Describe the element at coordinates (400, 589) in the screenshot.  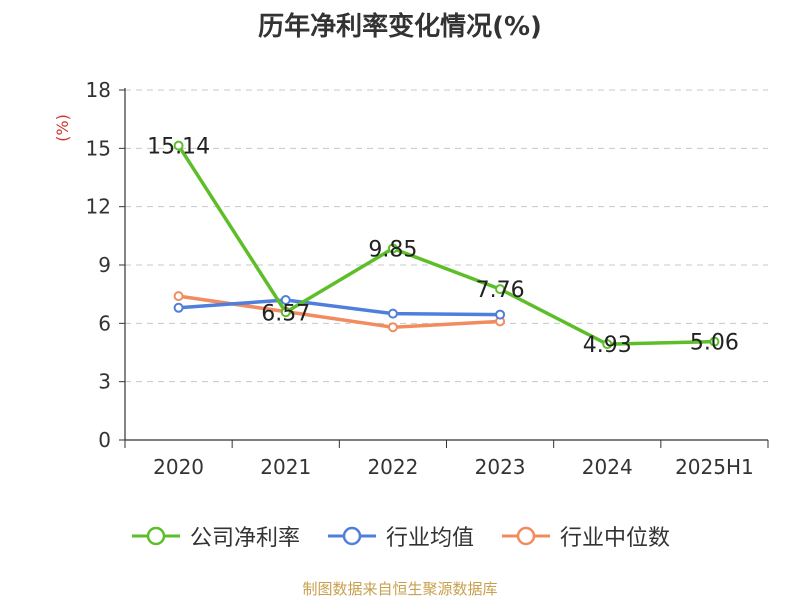
I see `source-note: 制图数据来自恒生聚源数据库` at that location.